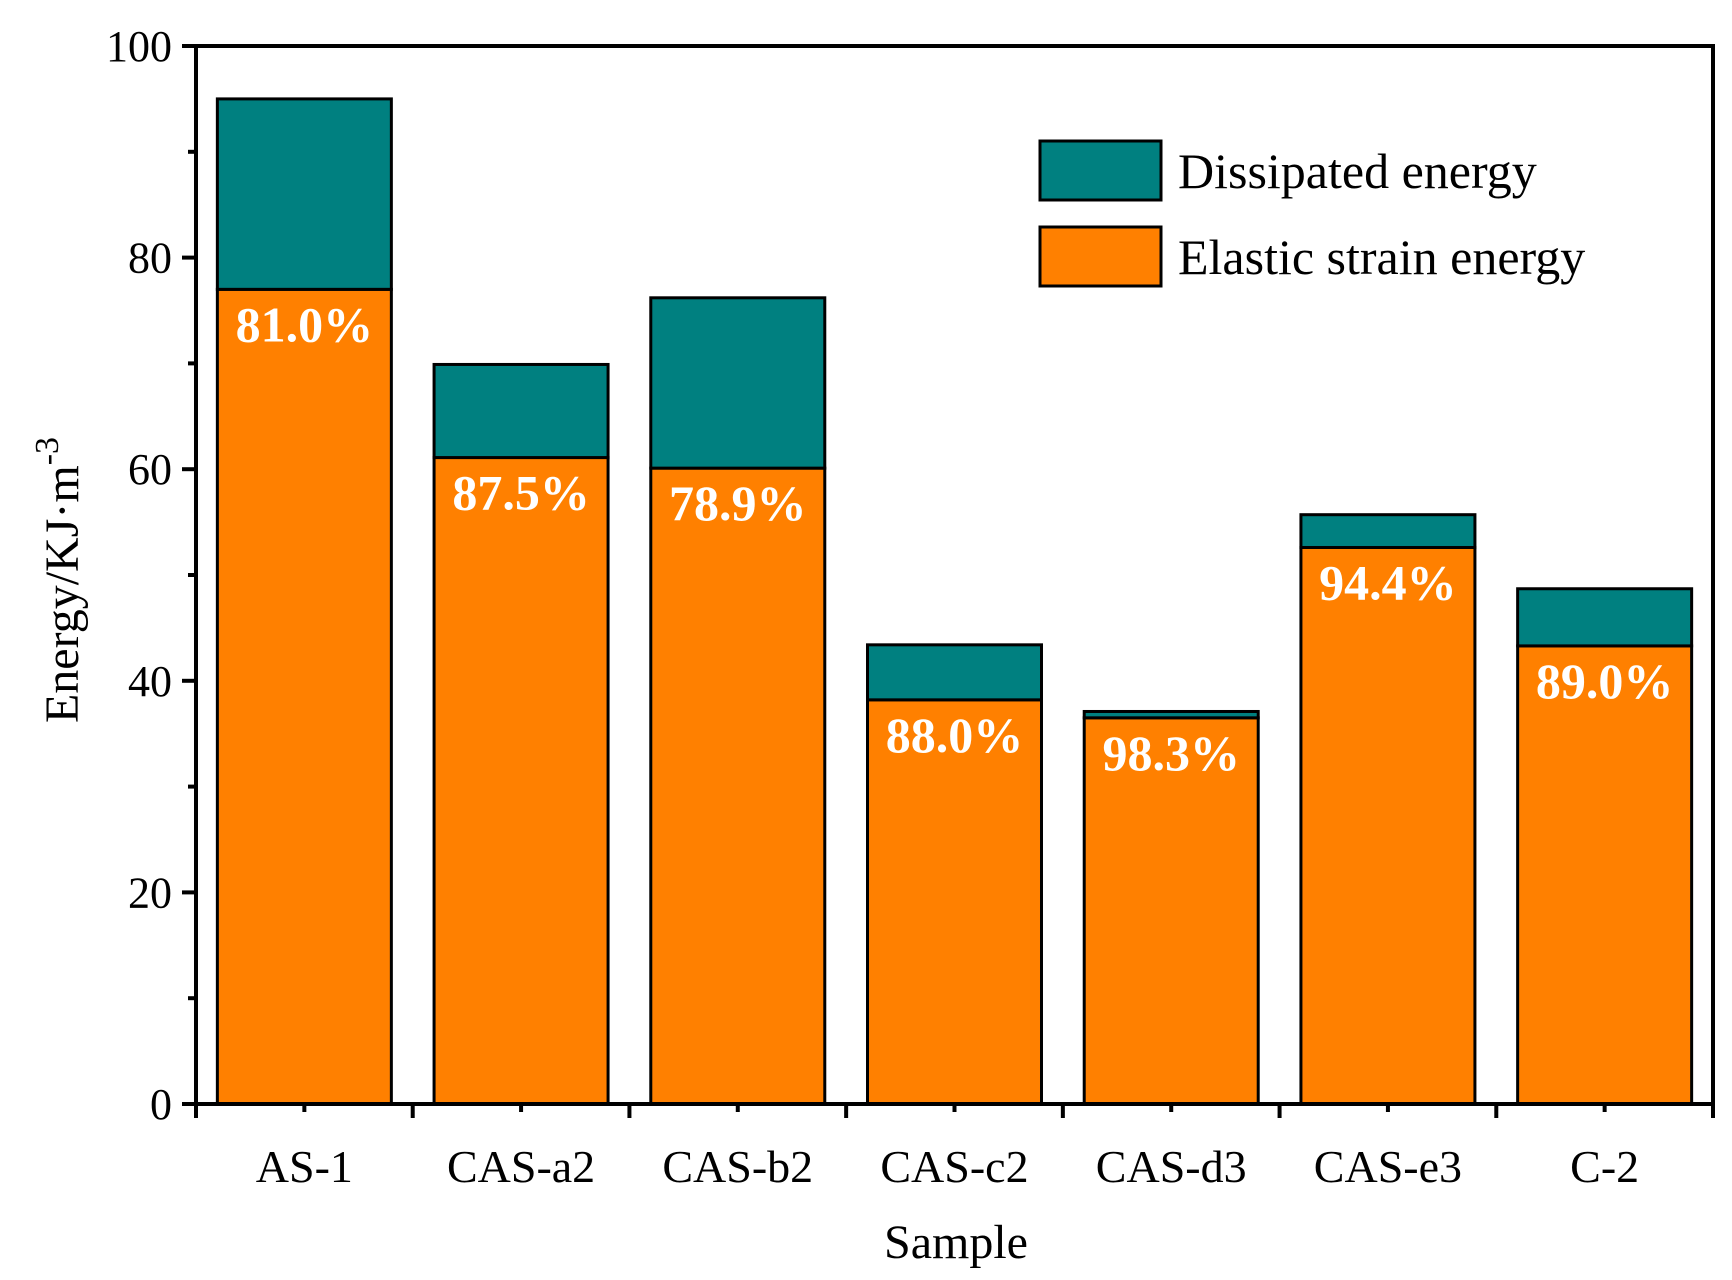 The height and width of the screenshot is (1280, 1732). I want to click on bar-dissipated-cas-b2, so click(738, 383).